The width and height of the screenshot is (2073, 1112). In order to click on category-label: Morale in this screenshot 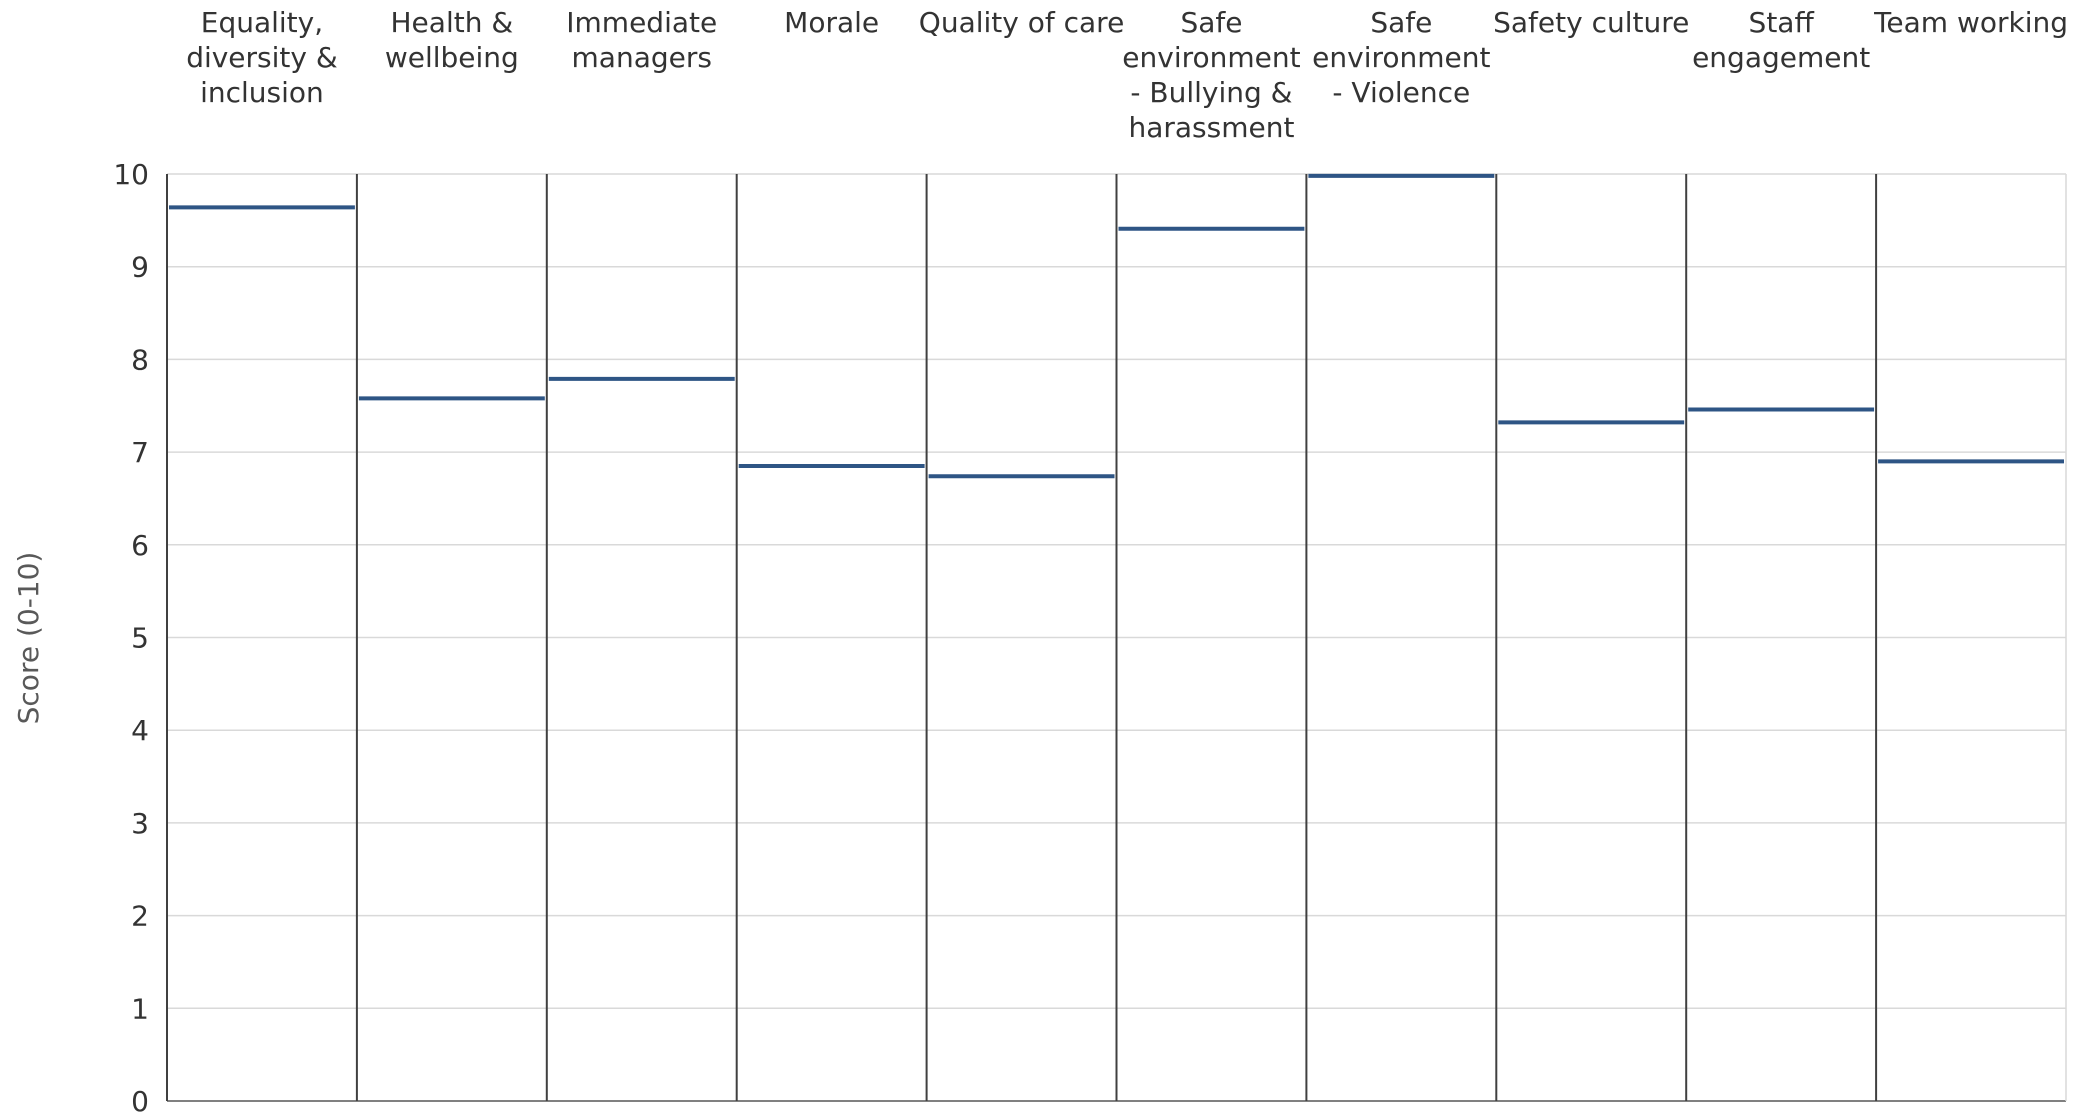, I will do `click(831, 22)`.